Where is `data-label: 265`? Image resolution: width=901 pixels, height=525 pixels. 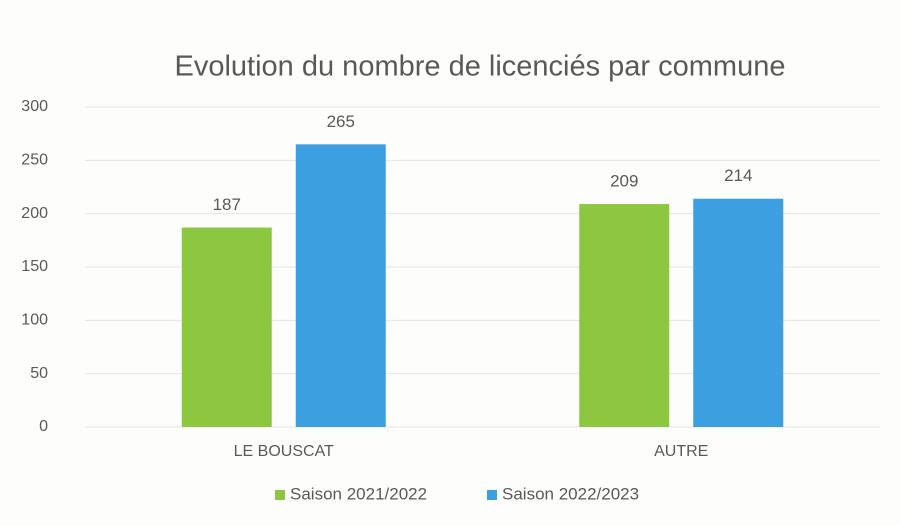 data-label: 265 is located at coordinates (341, 121).